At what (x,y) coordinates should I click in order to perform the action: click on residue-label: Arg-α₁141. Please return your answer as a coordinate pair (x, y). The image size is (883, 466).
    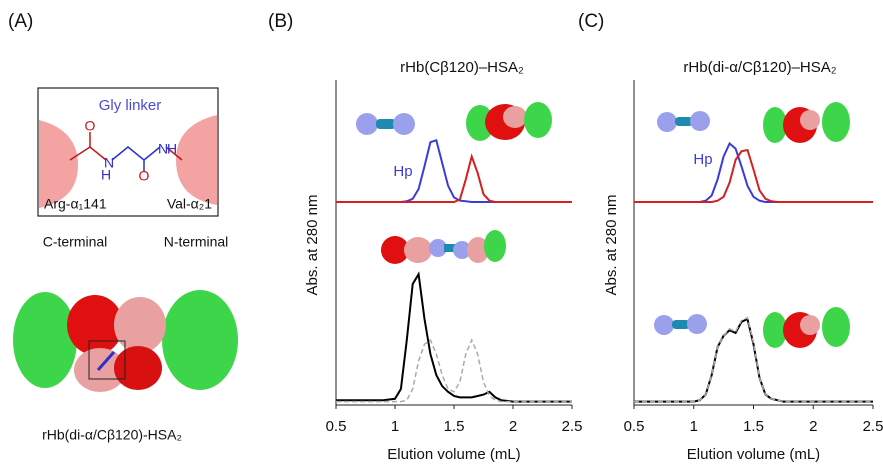
    Looking at the image, I should click on (75, 204).